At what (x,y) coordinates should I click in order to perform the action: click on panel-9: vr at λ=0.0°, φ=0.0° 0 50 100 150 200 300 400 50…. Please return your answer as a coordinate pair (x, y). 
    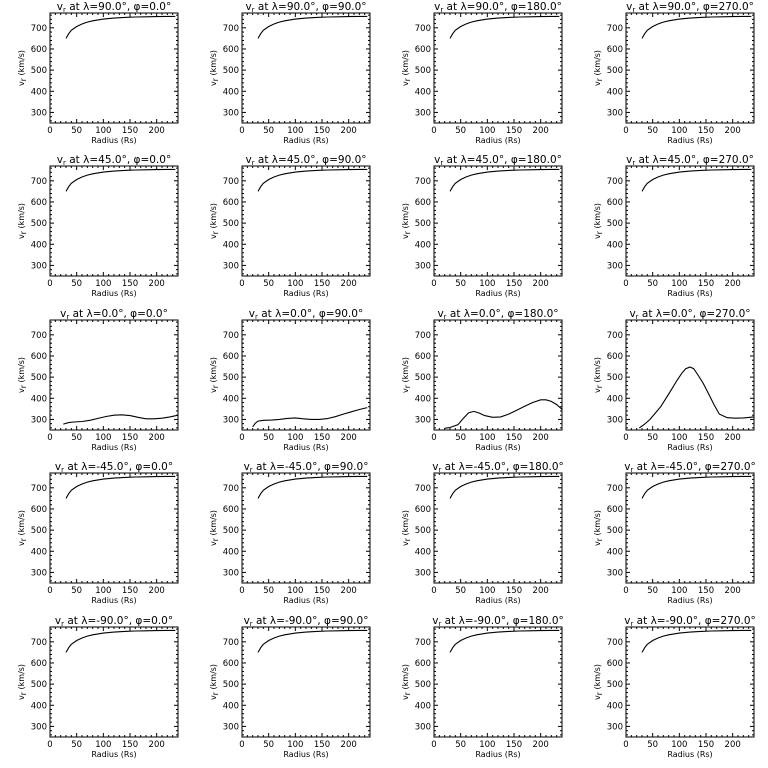
    Looking at the image, I should click on (98, 380).